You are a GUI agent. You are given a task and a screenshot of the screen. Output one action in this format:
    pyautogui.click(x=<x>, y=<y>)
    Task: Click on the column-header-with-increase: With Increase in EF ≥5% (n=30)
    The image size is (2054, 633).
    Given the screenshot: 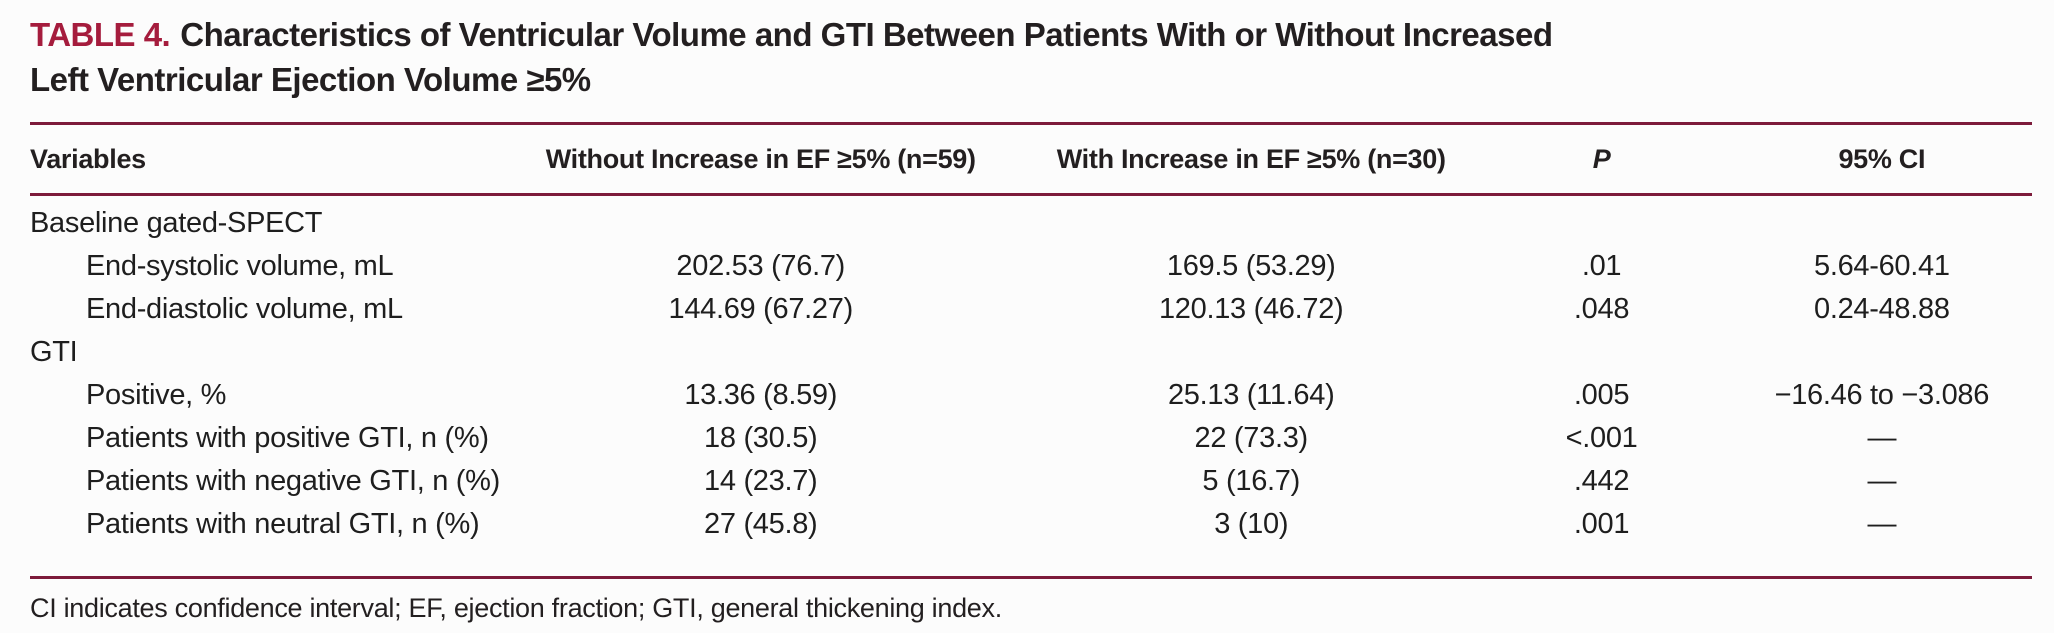 What is the action you would take?
    pyautogui.click(x=1251, y=158)
    